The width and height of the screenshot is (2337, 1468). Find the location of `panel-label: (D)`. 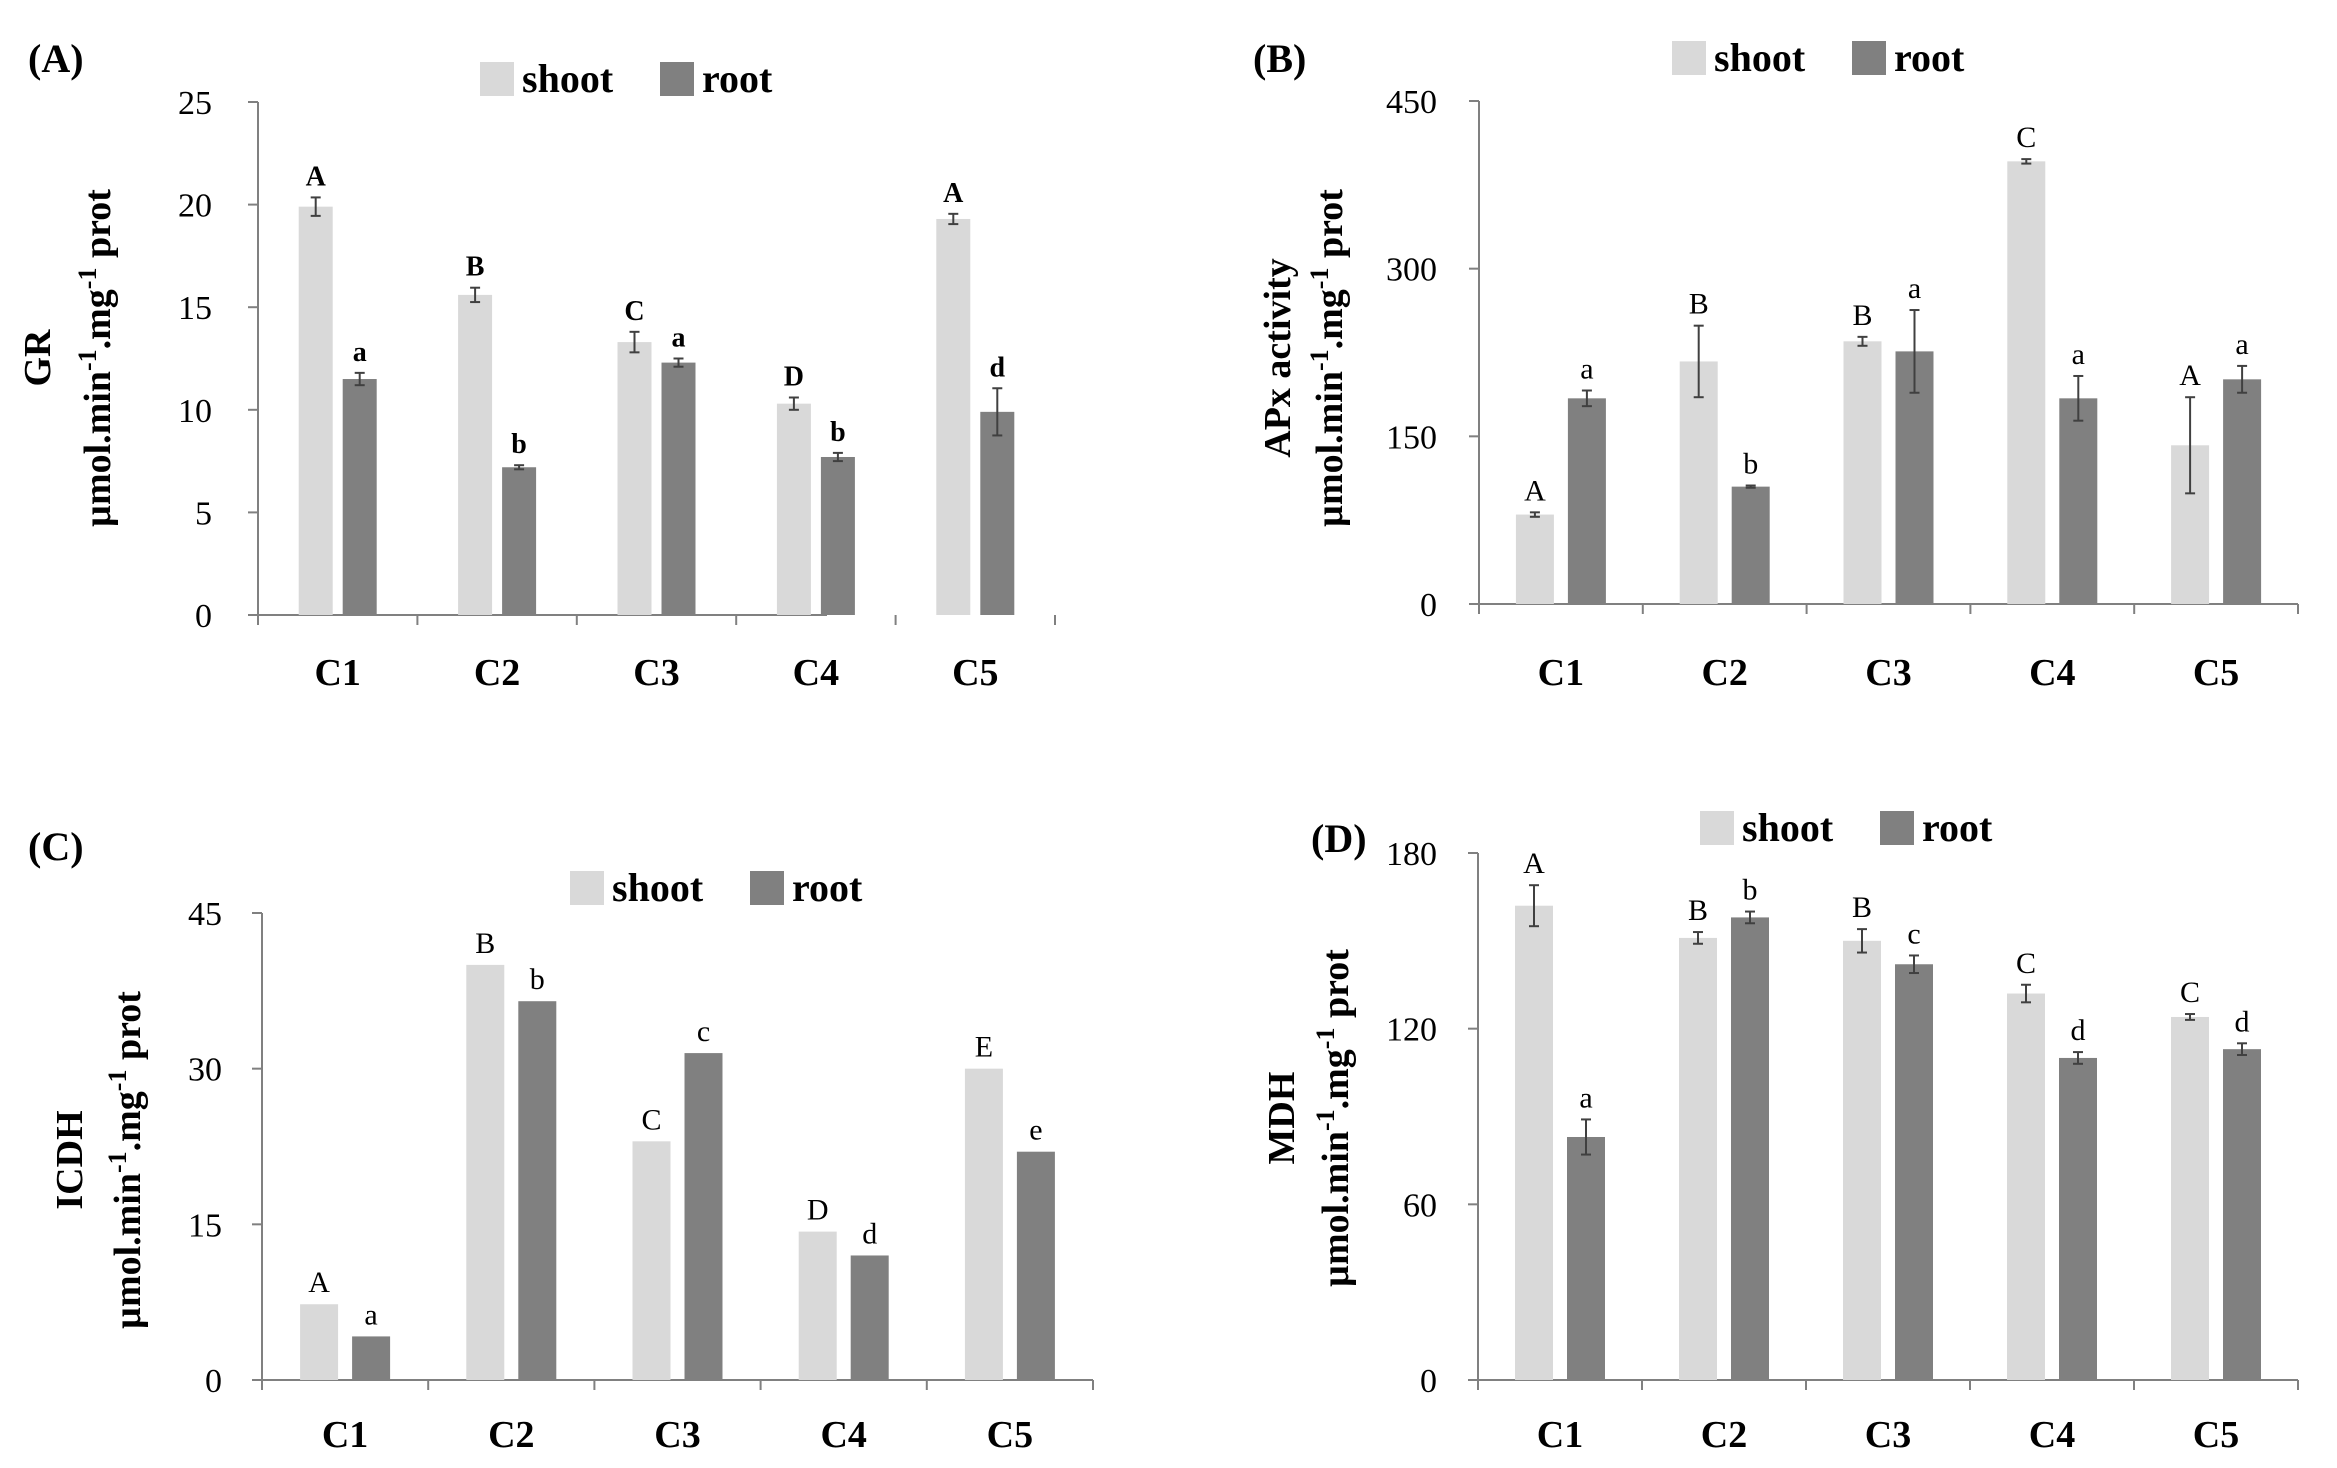

panel-label: (D) is located at coordinates (1339, 838).